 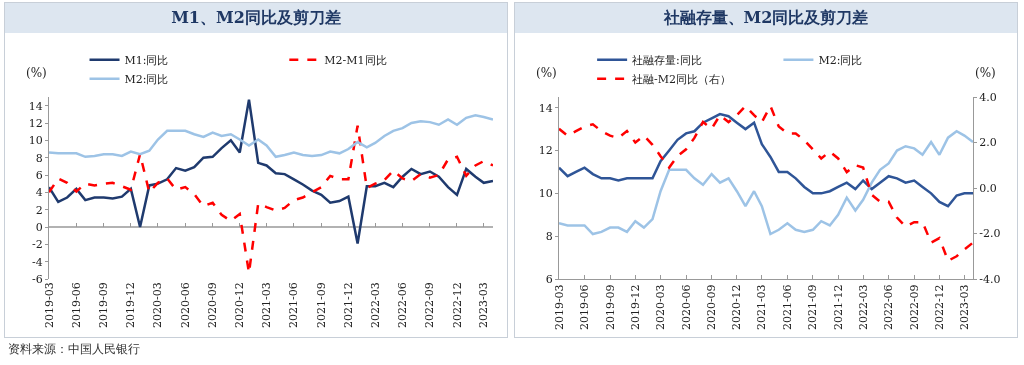 I want to click on text: 资料来源：中国人民银行, so click(x=74, y=349).